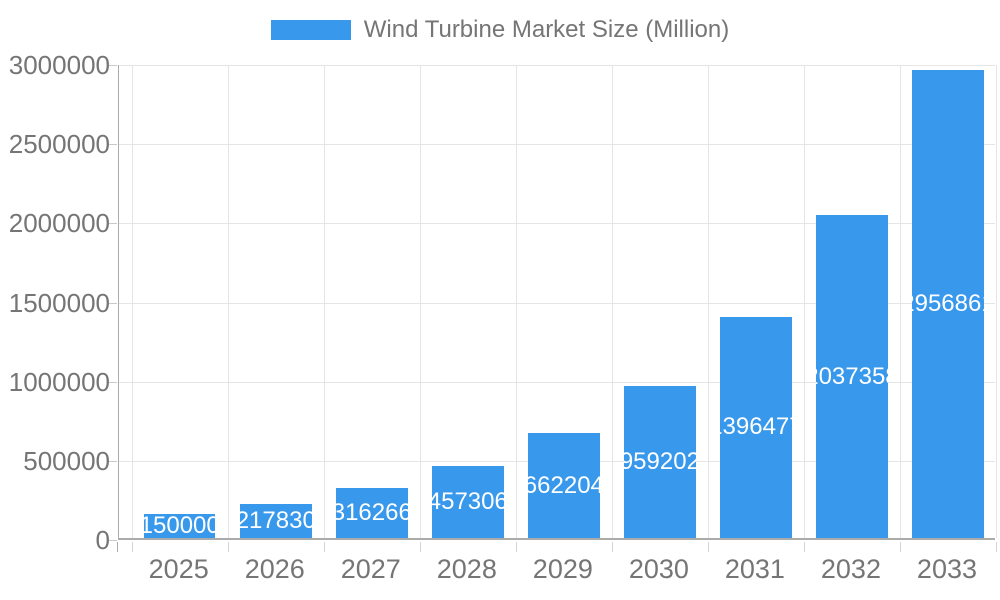 The image size is (1000, 600). I want to click on bar-2029: 662204, so click(564, 485).